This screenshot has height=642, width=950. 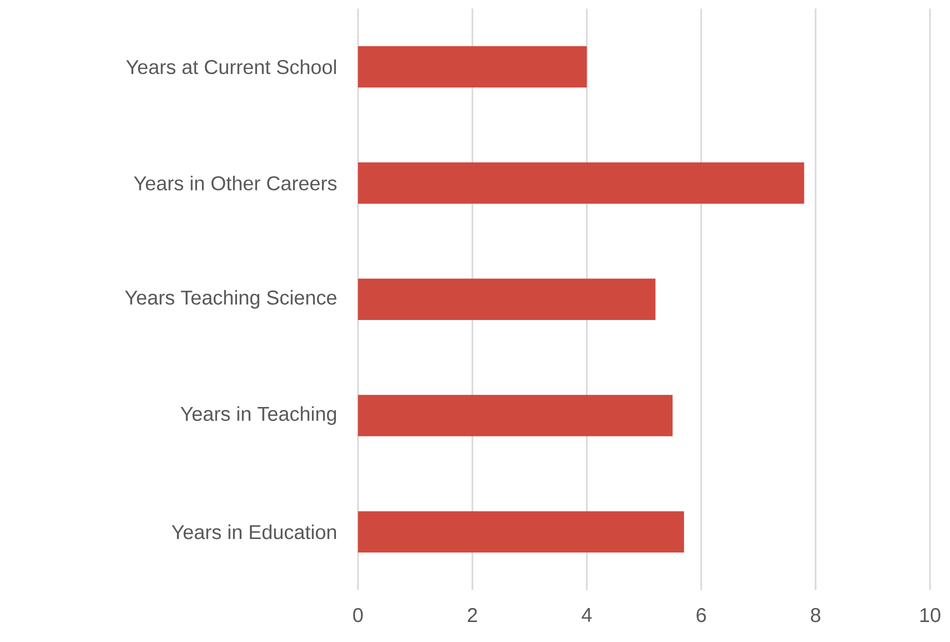 What do you see at coordinates (930, 615) in the screenshot?
I see `x-tick-label: 10` at bounding box center [930, 615].